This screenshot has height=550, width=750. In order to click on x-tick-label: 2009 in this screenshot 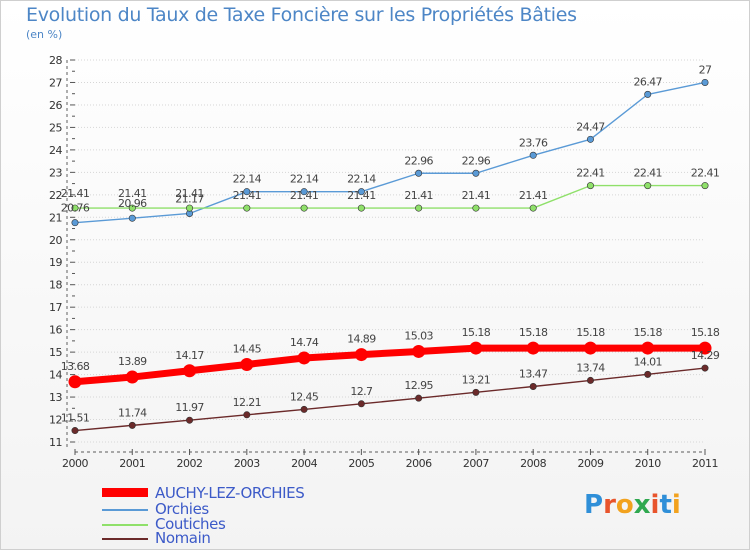, I will do `click(590, 463)`.